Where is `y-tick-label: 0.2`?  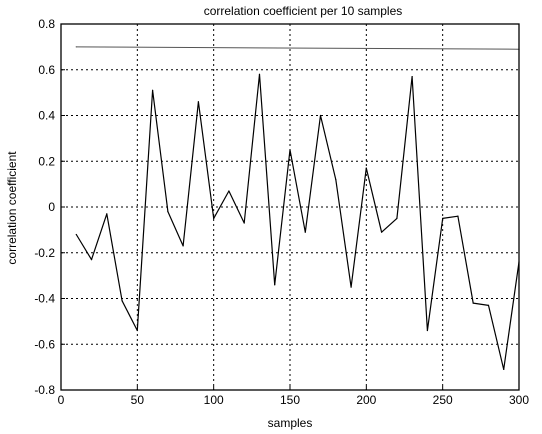 y-tick-label: 0.2 is located at coordinates (46, 161).